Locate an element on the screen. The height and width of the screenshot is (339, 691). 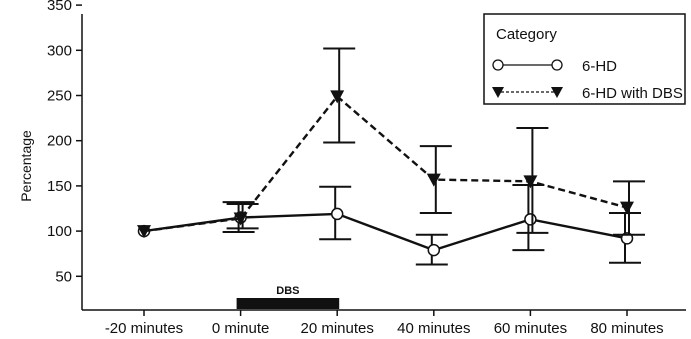
legend-box is located at coordinates (584, 59).